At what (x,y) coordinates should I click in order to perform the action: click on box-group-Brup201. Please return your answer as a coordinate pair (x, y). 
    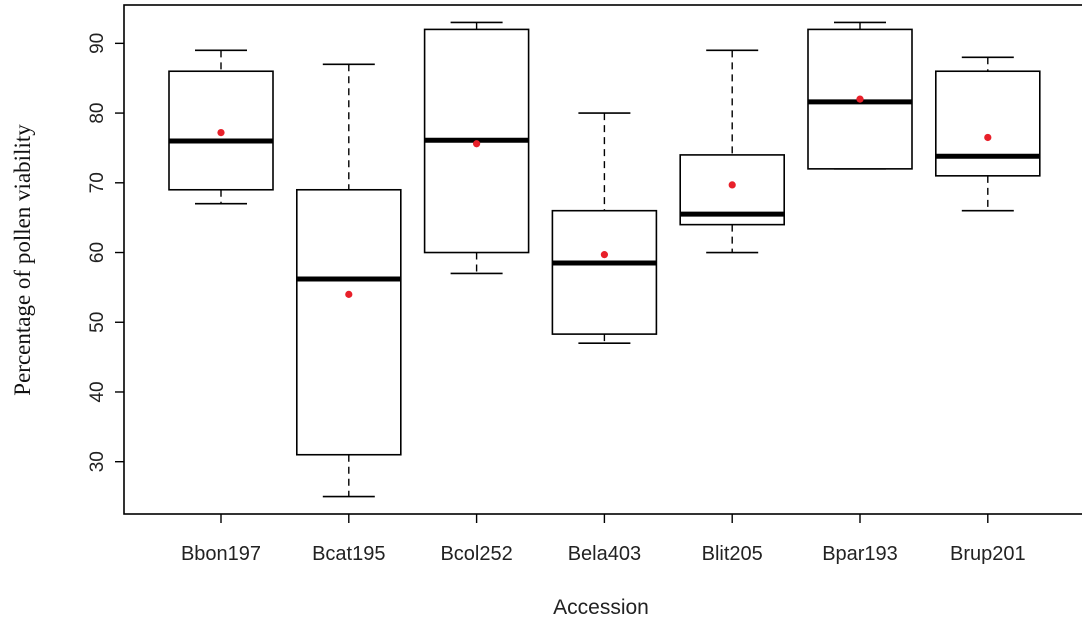
    Looking at the image, I should click on (987, 134).